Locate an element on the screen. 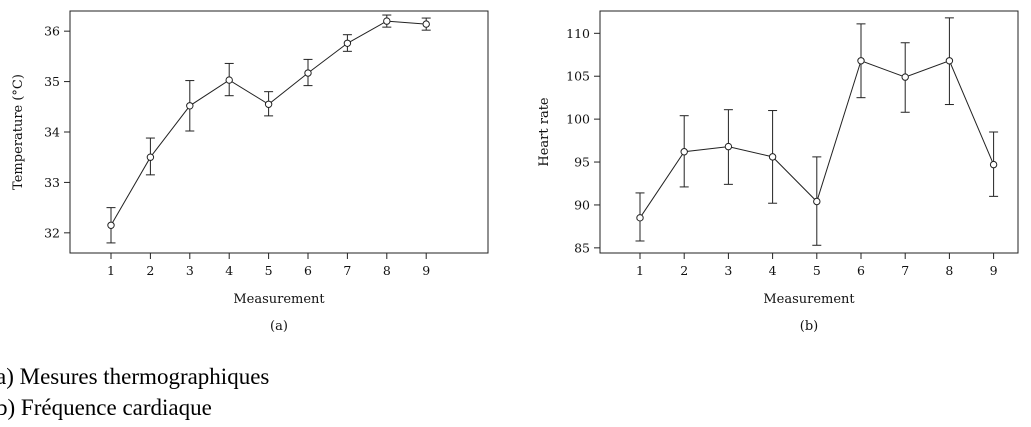 The width and height of the screenshot is (1031, 427). temp-x-tick-label: 7 is located at coordinates (347, 270).